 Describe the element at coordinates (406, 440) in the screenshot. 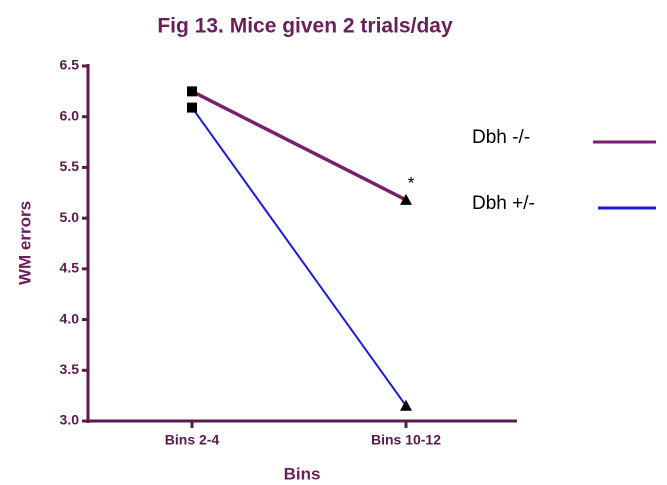

I see `x-tick-label: Bins 10-12` at that location.